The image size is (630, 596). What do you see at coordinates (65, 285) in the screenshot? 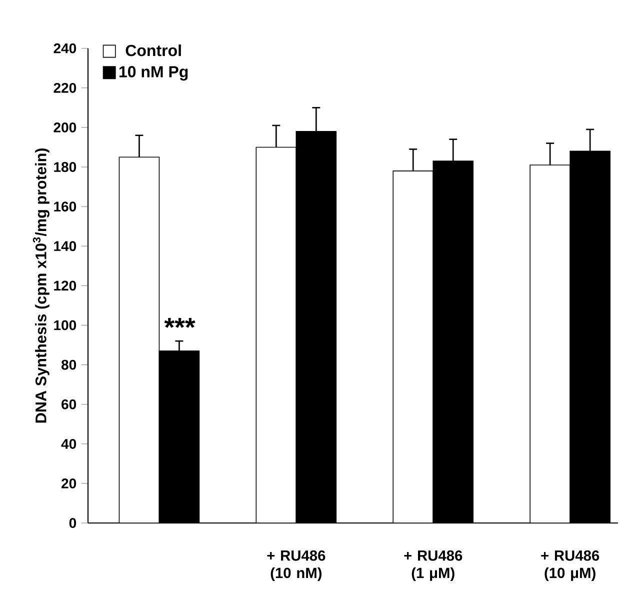
I see `y-tick-label: 120` at bounding box center [65, 285].